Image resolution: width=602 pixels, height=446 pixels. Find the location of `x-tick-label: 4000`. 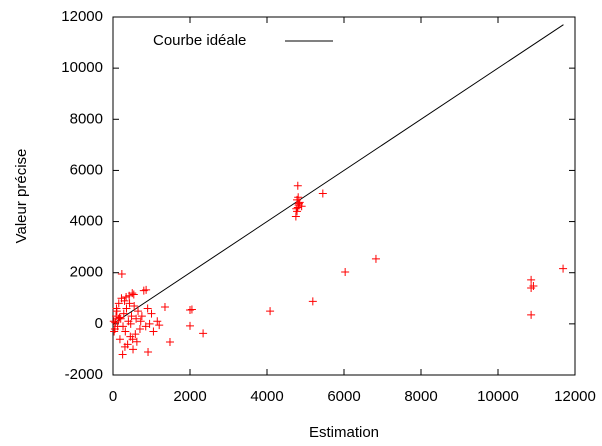

x-tick-label: 4000 is located at coordinates (266, 396).